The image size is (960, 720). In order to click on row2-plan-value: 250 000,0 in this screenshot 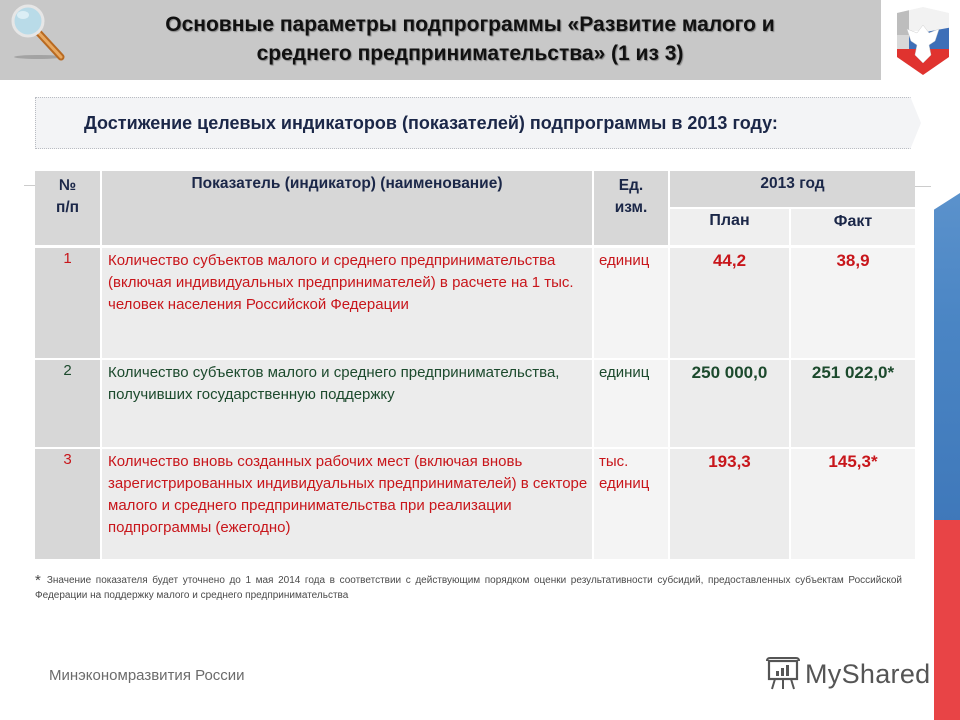, I will do `click(729, 372)`.